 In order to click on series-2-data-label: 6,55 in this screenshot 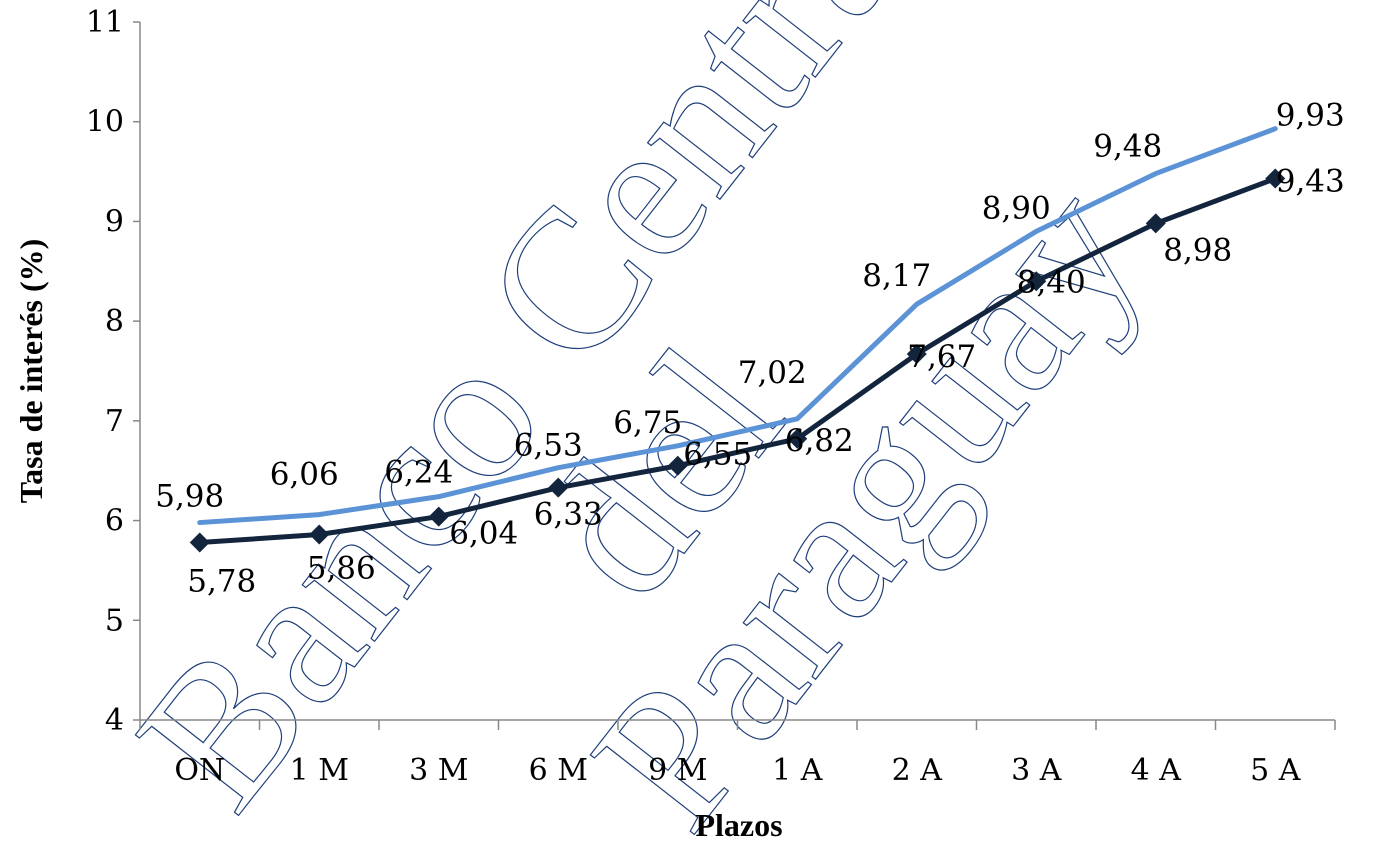, I will do `click(717, 455)`.